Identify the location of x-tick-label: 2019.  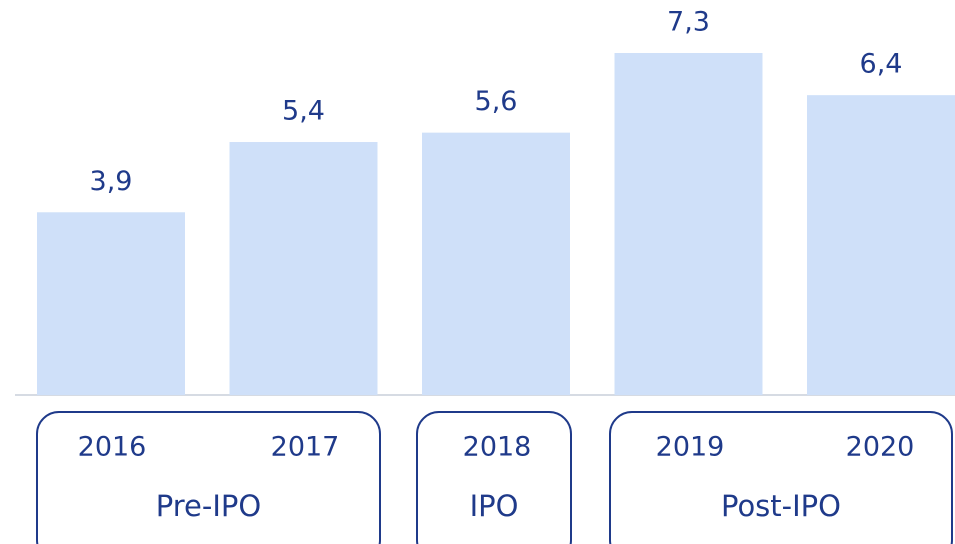
(690, 447).